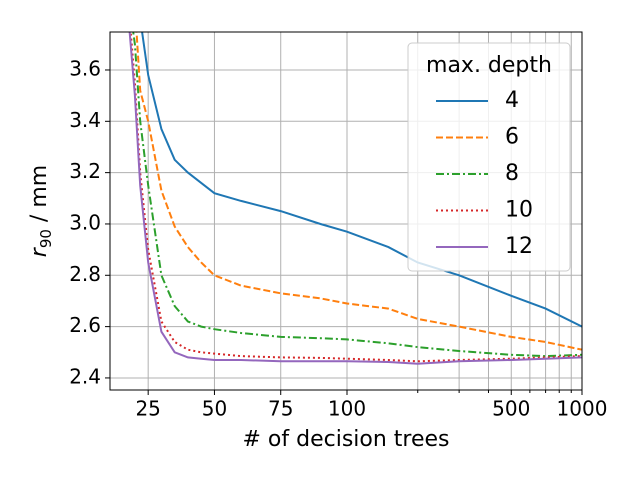 Image resolution: width=642 pixels, height=482 pixels. What do you see at coordinates (39, 251) in the screenshot?
I see `y-label-symbol: r` at bounding box center [39, 251].